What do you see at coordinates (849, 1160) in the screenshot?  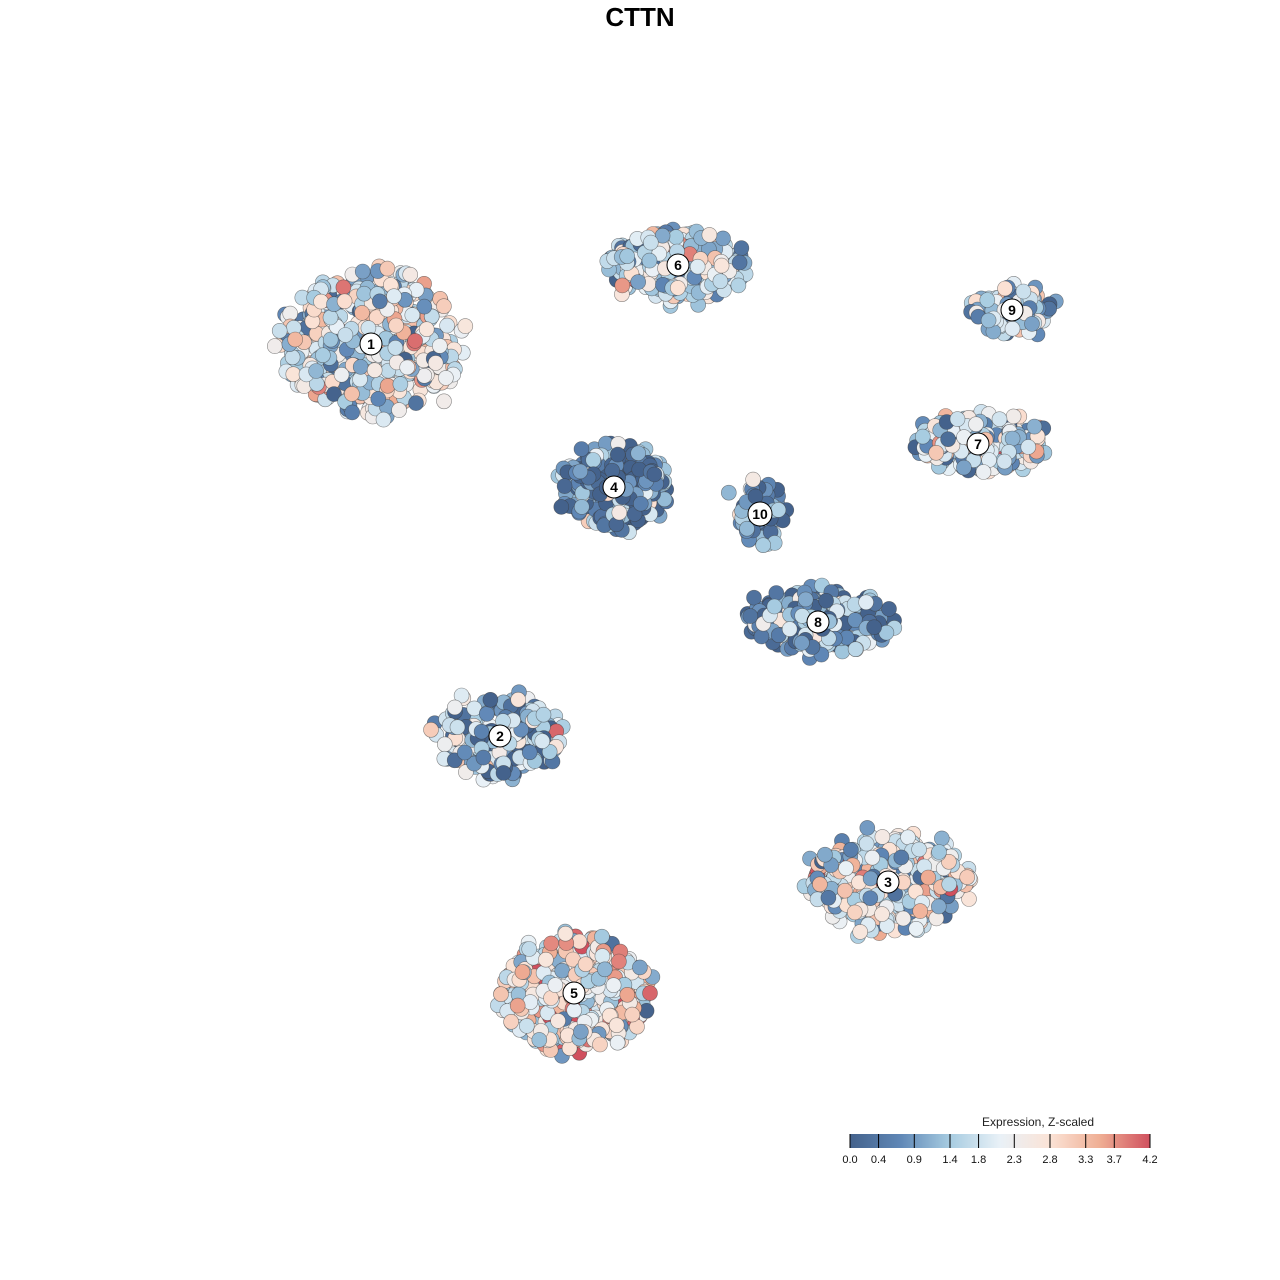 I see `legend-tick-label: 0.0` at bounding box center [849, 1160].